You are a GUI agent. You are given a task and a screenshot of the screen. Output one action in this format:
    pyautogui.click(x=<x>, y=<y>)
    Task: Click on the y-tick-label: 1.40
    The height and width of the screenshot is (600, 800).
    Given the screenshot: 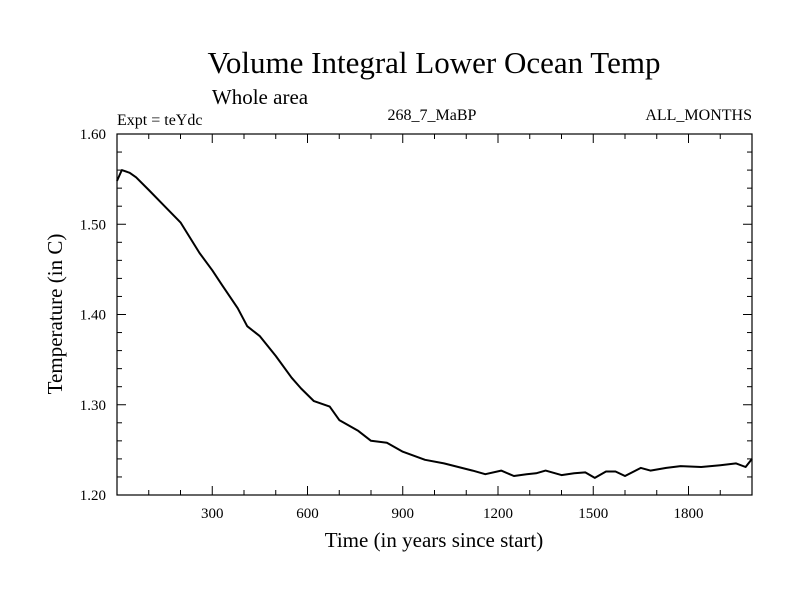 What is the action you would take?
    pyautogui.click(x=93, y=316)
    